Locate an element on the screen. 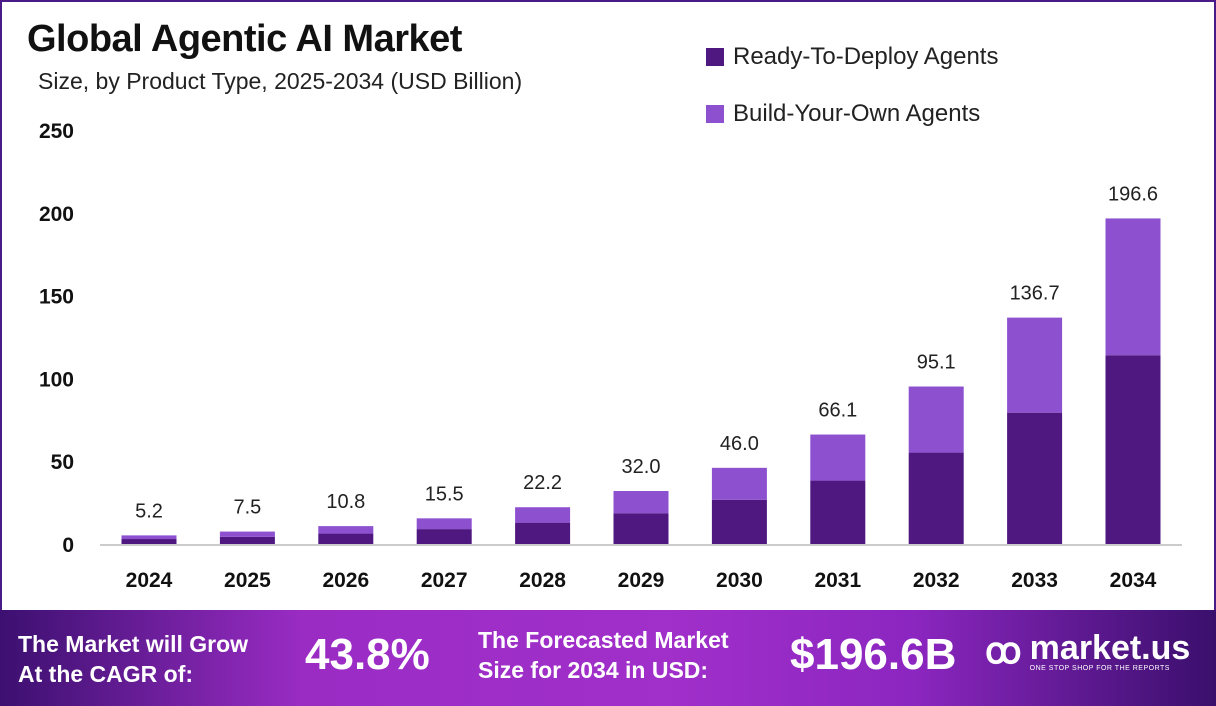 This screenshot has height=706, width=1216. data-label: 5.2 is located at coordinates (149, 511).